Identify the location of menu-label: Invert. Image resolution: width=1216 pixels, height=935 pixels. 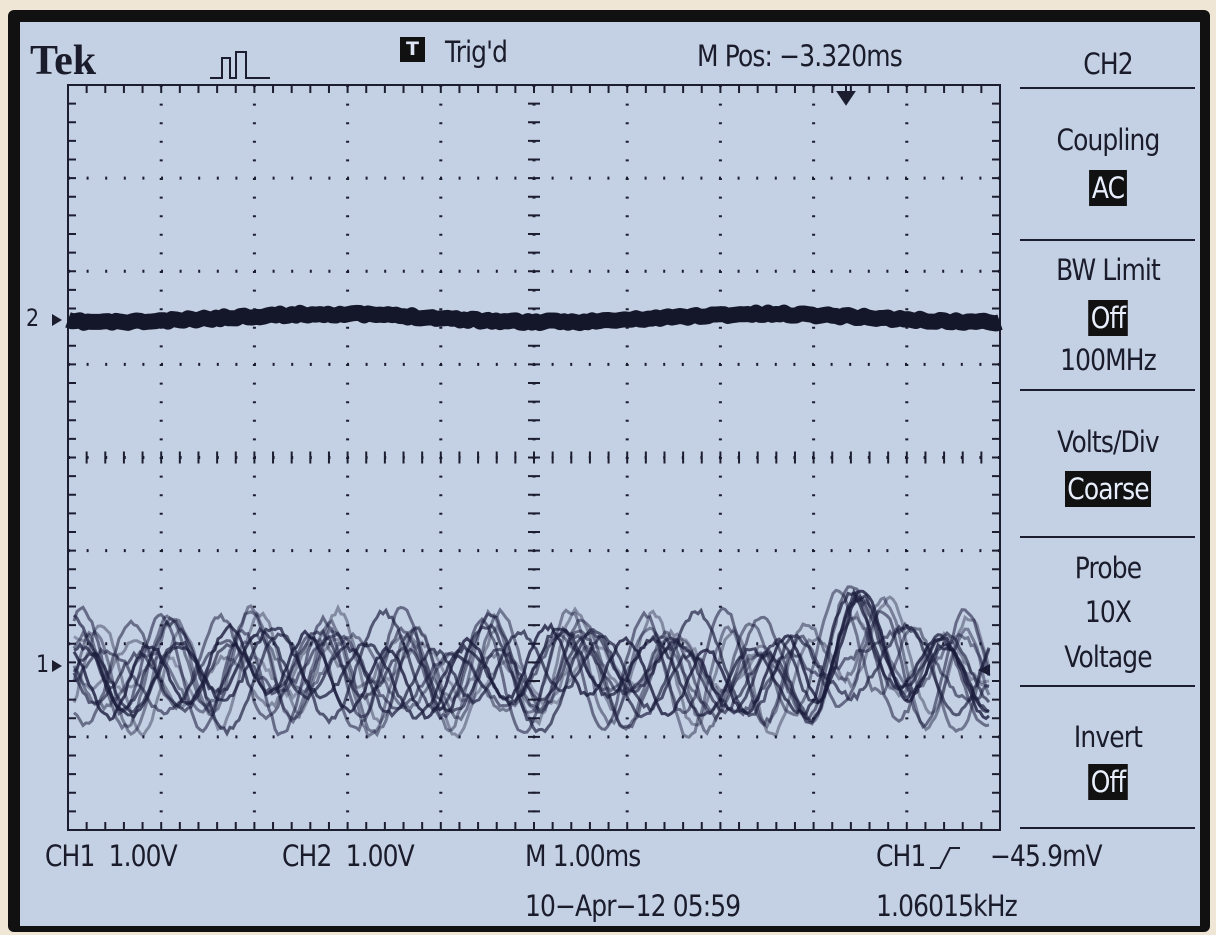
(1108, 737).